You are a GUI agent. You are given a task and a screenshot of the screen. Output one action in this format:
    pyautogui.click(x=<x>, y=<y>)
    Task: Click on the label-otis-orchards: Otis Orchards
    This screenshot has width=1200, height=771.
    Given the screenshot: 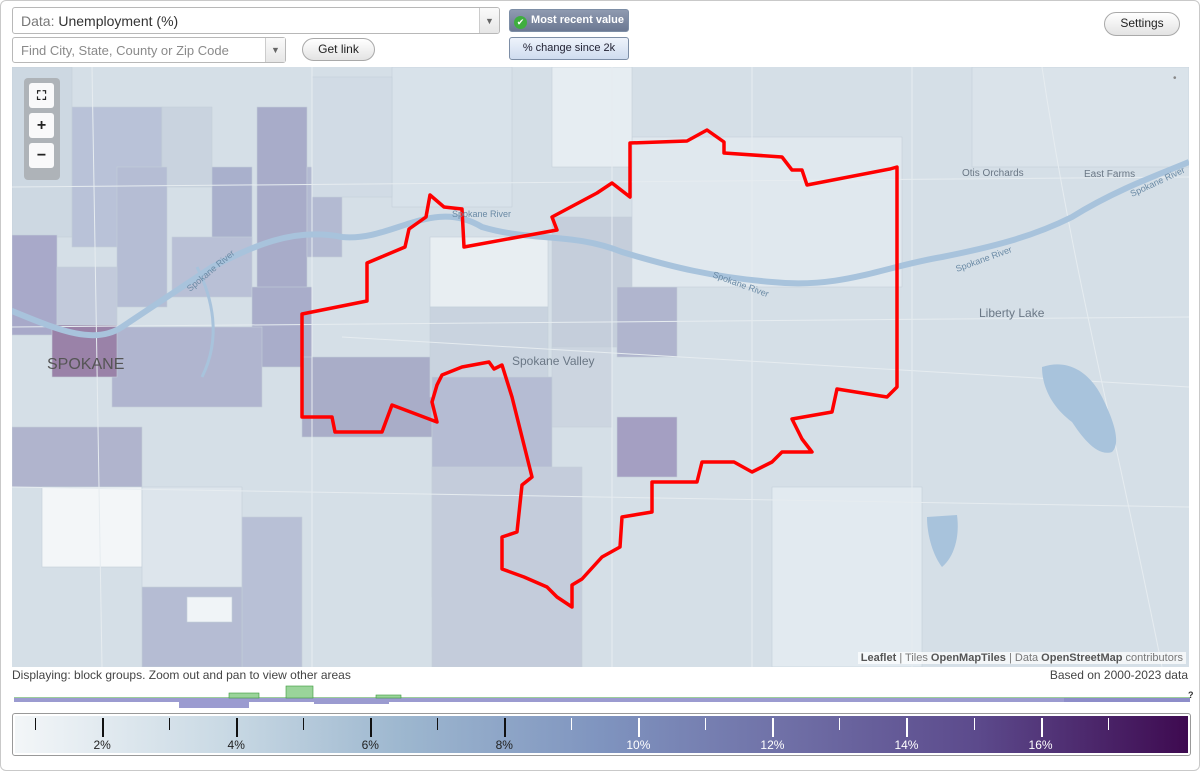 What is the action you would take?
    pyautogui.click(x=993, y=173)
    